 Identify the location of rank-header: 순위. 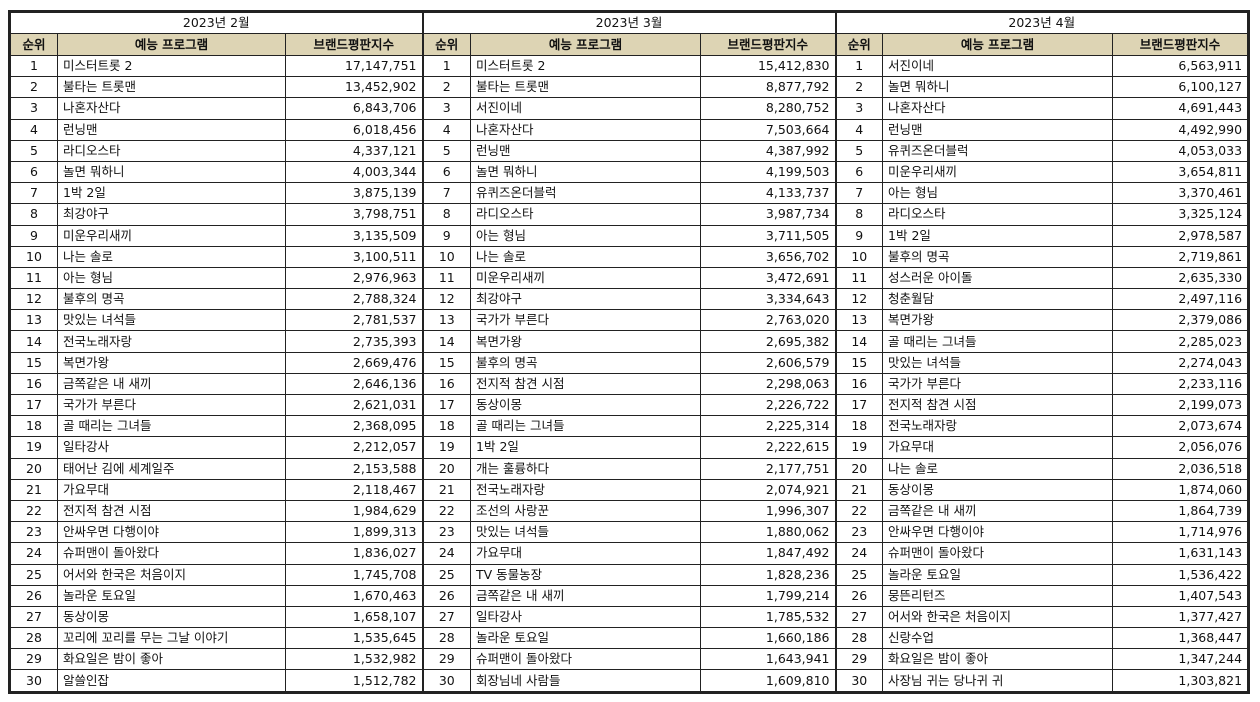
(34, 44).